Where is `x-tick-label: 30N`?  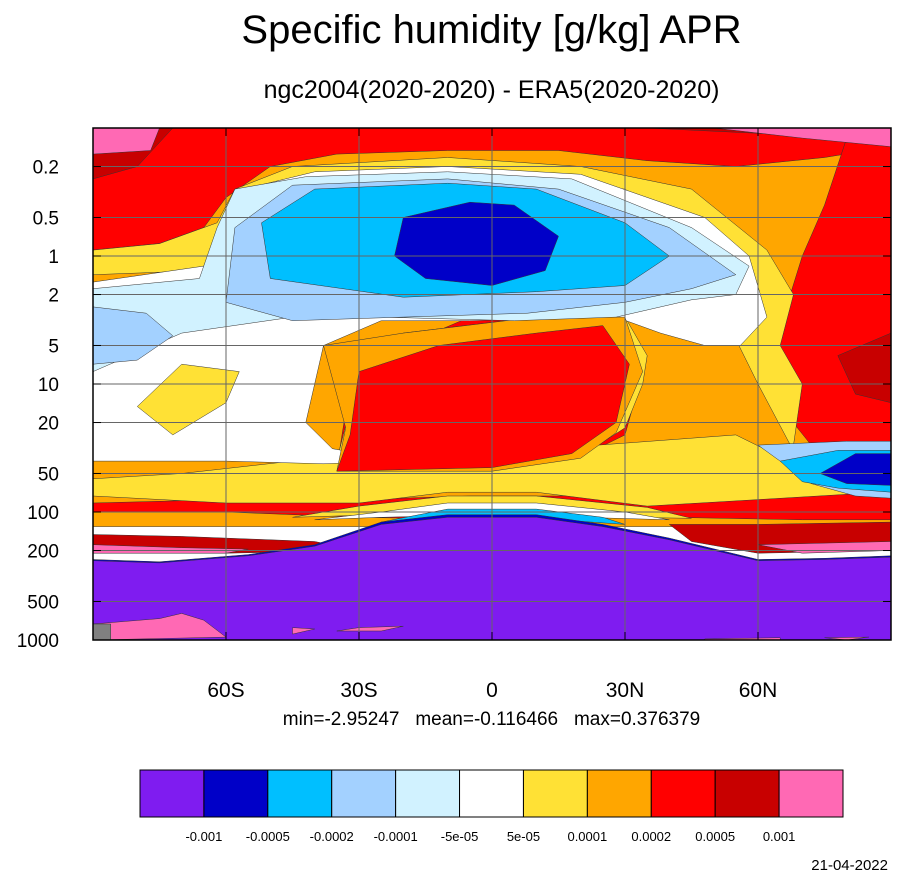
x-tick-label: 30N is located at coordinates (625, 689).